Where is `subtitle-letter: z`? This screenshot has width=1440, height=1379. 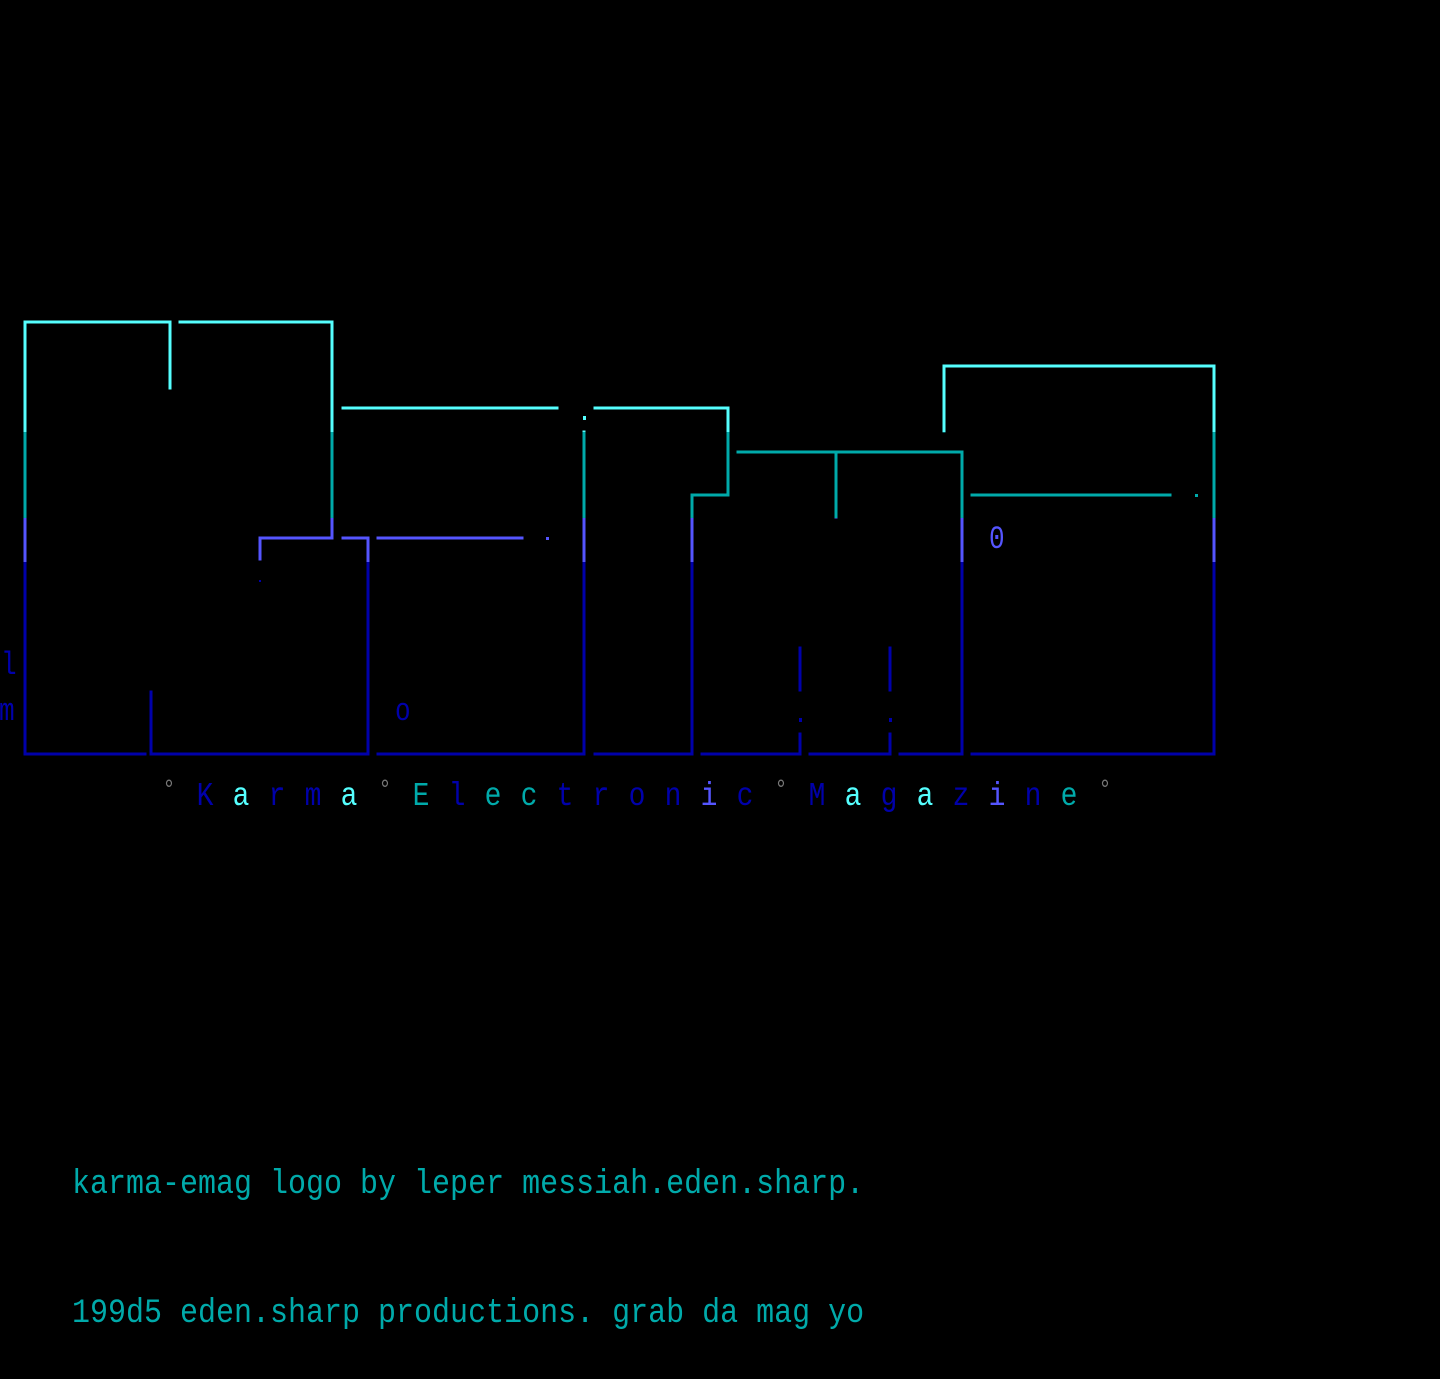 subtitle-letter: z is located at coordinates (961, 797).